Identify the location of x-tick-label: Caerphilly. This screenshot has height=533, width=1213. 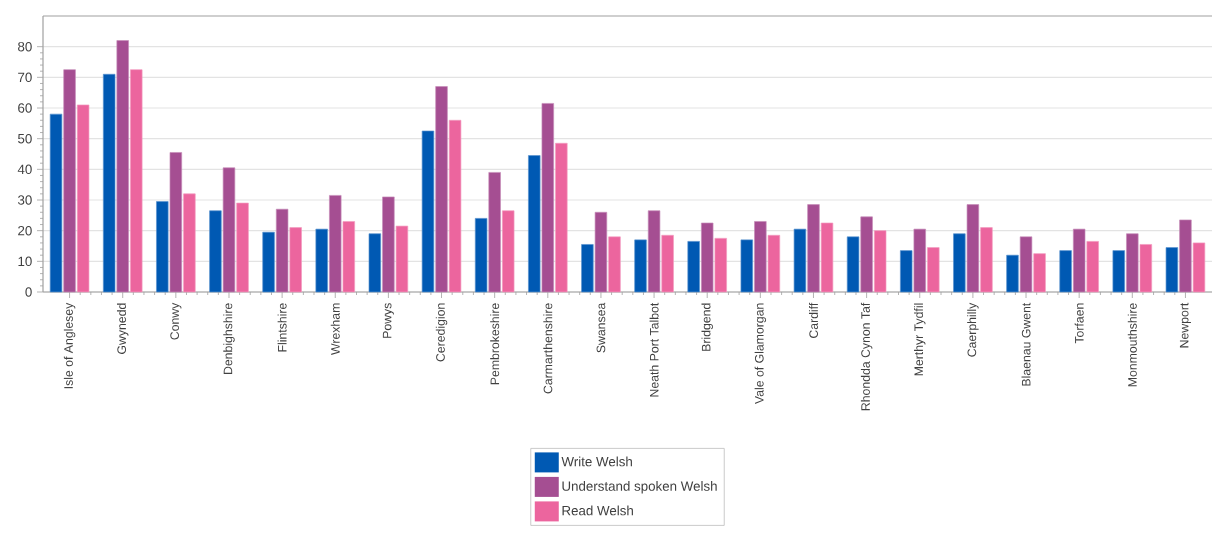
(973, 329).